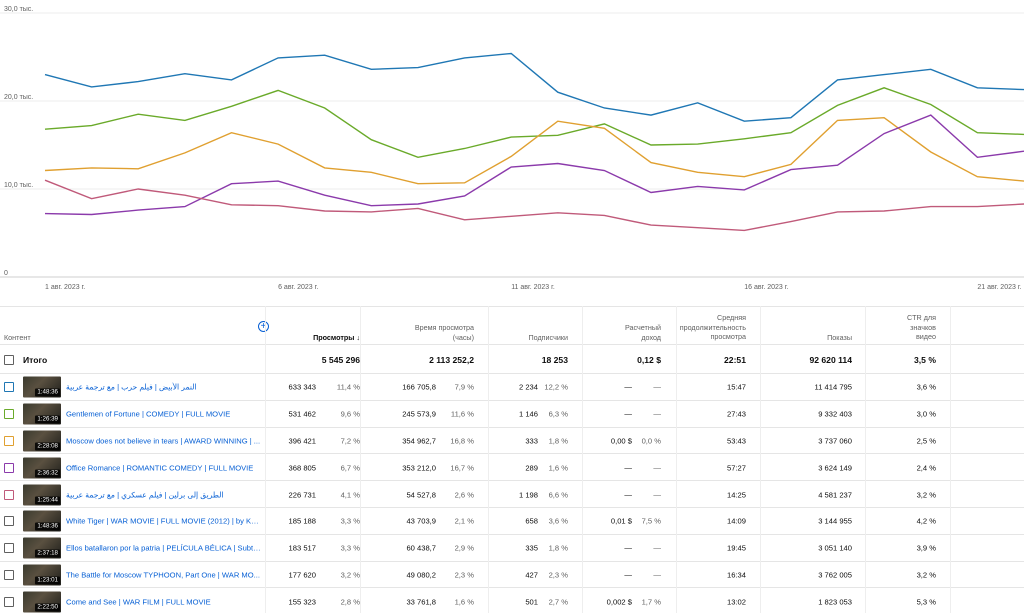  I want to click on header-avg-duration: Средняя продолжительность просмотра, so click(712, 327).